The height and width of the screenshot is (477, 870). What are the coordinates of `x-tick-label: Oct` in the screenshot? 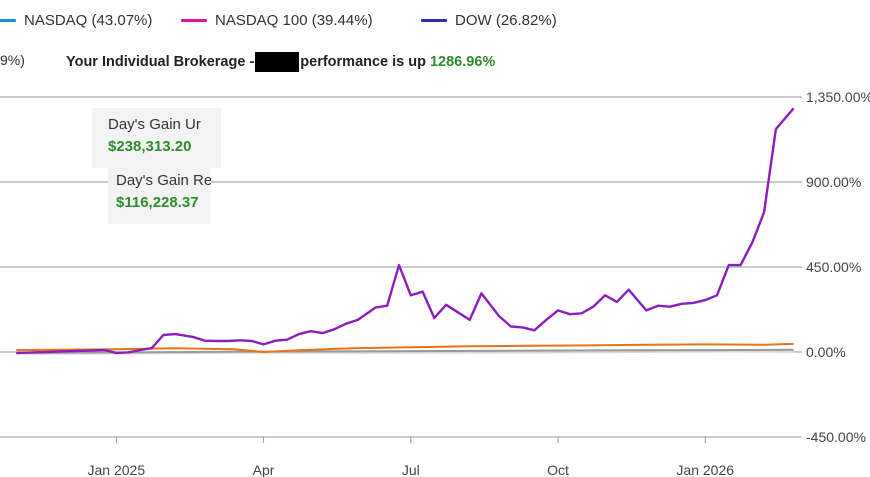 It's located at (558, 469).